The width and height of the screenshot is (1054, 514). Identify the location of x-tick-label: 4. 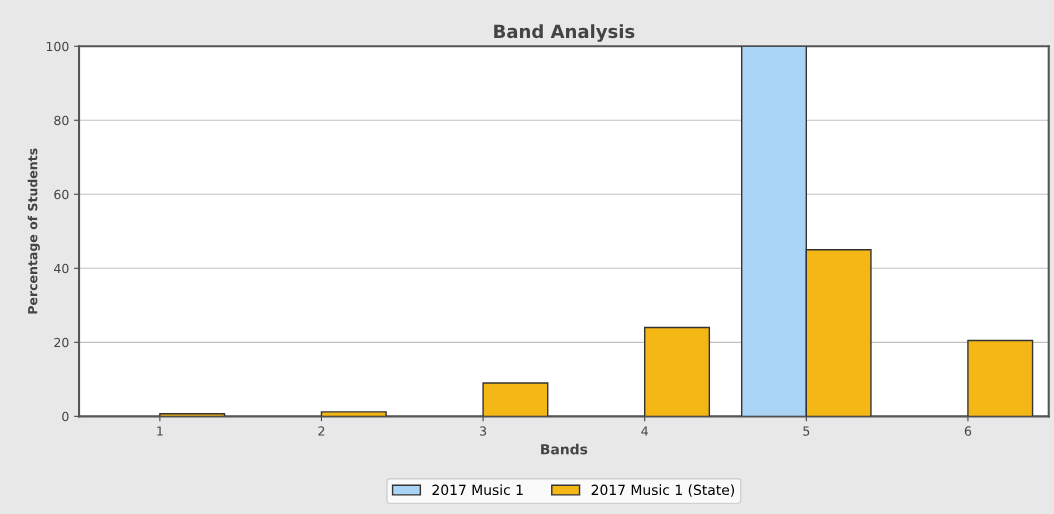
(644, 431).